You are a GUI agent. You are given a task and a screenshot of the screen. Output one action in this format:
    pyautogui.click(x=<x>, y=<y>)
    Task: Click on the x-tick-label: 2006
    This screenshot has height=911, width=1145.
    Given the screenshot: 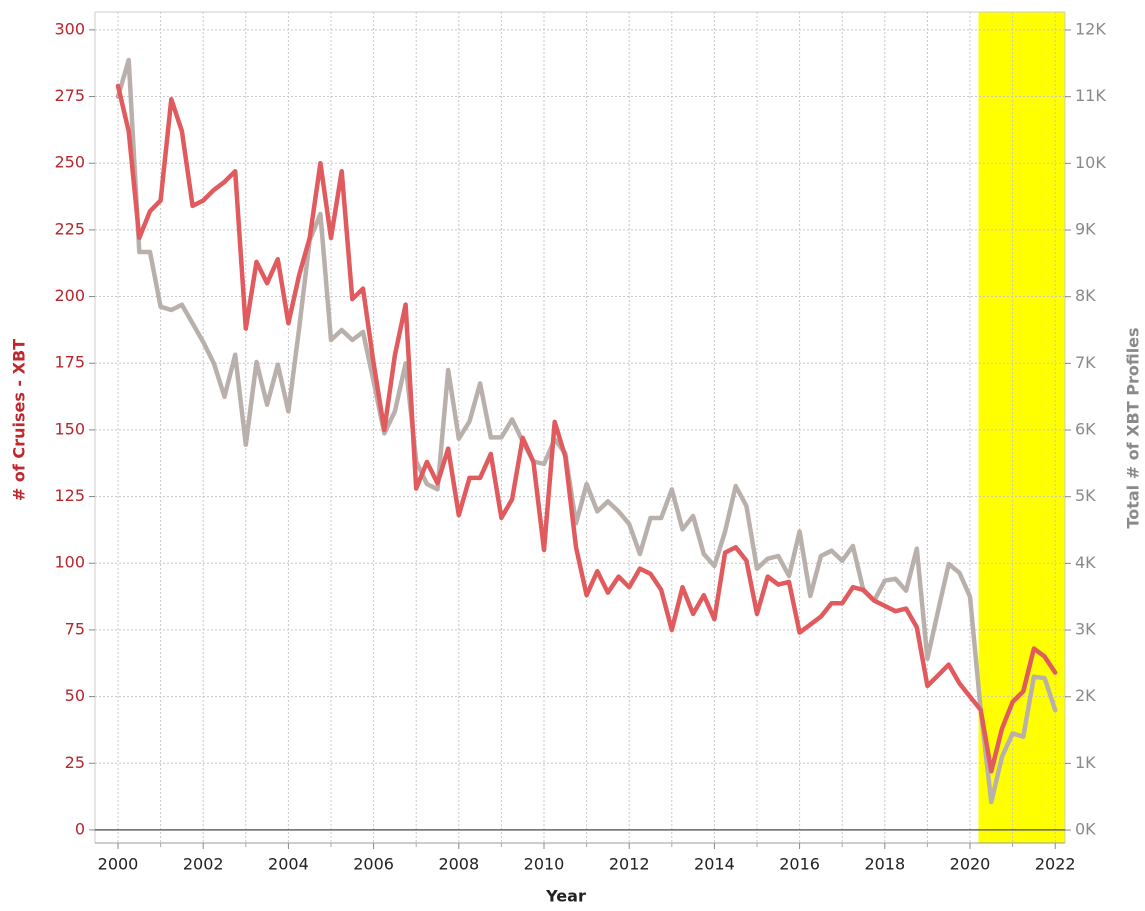 What is the action you would take?
    pyautogui.click(x=373, y=864)
    